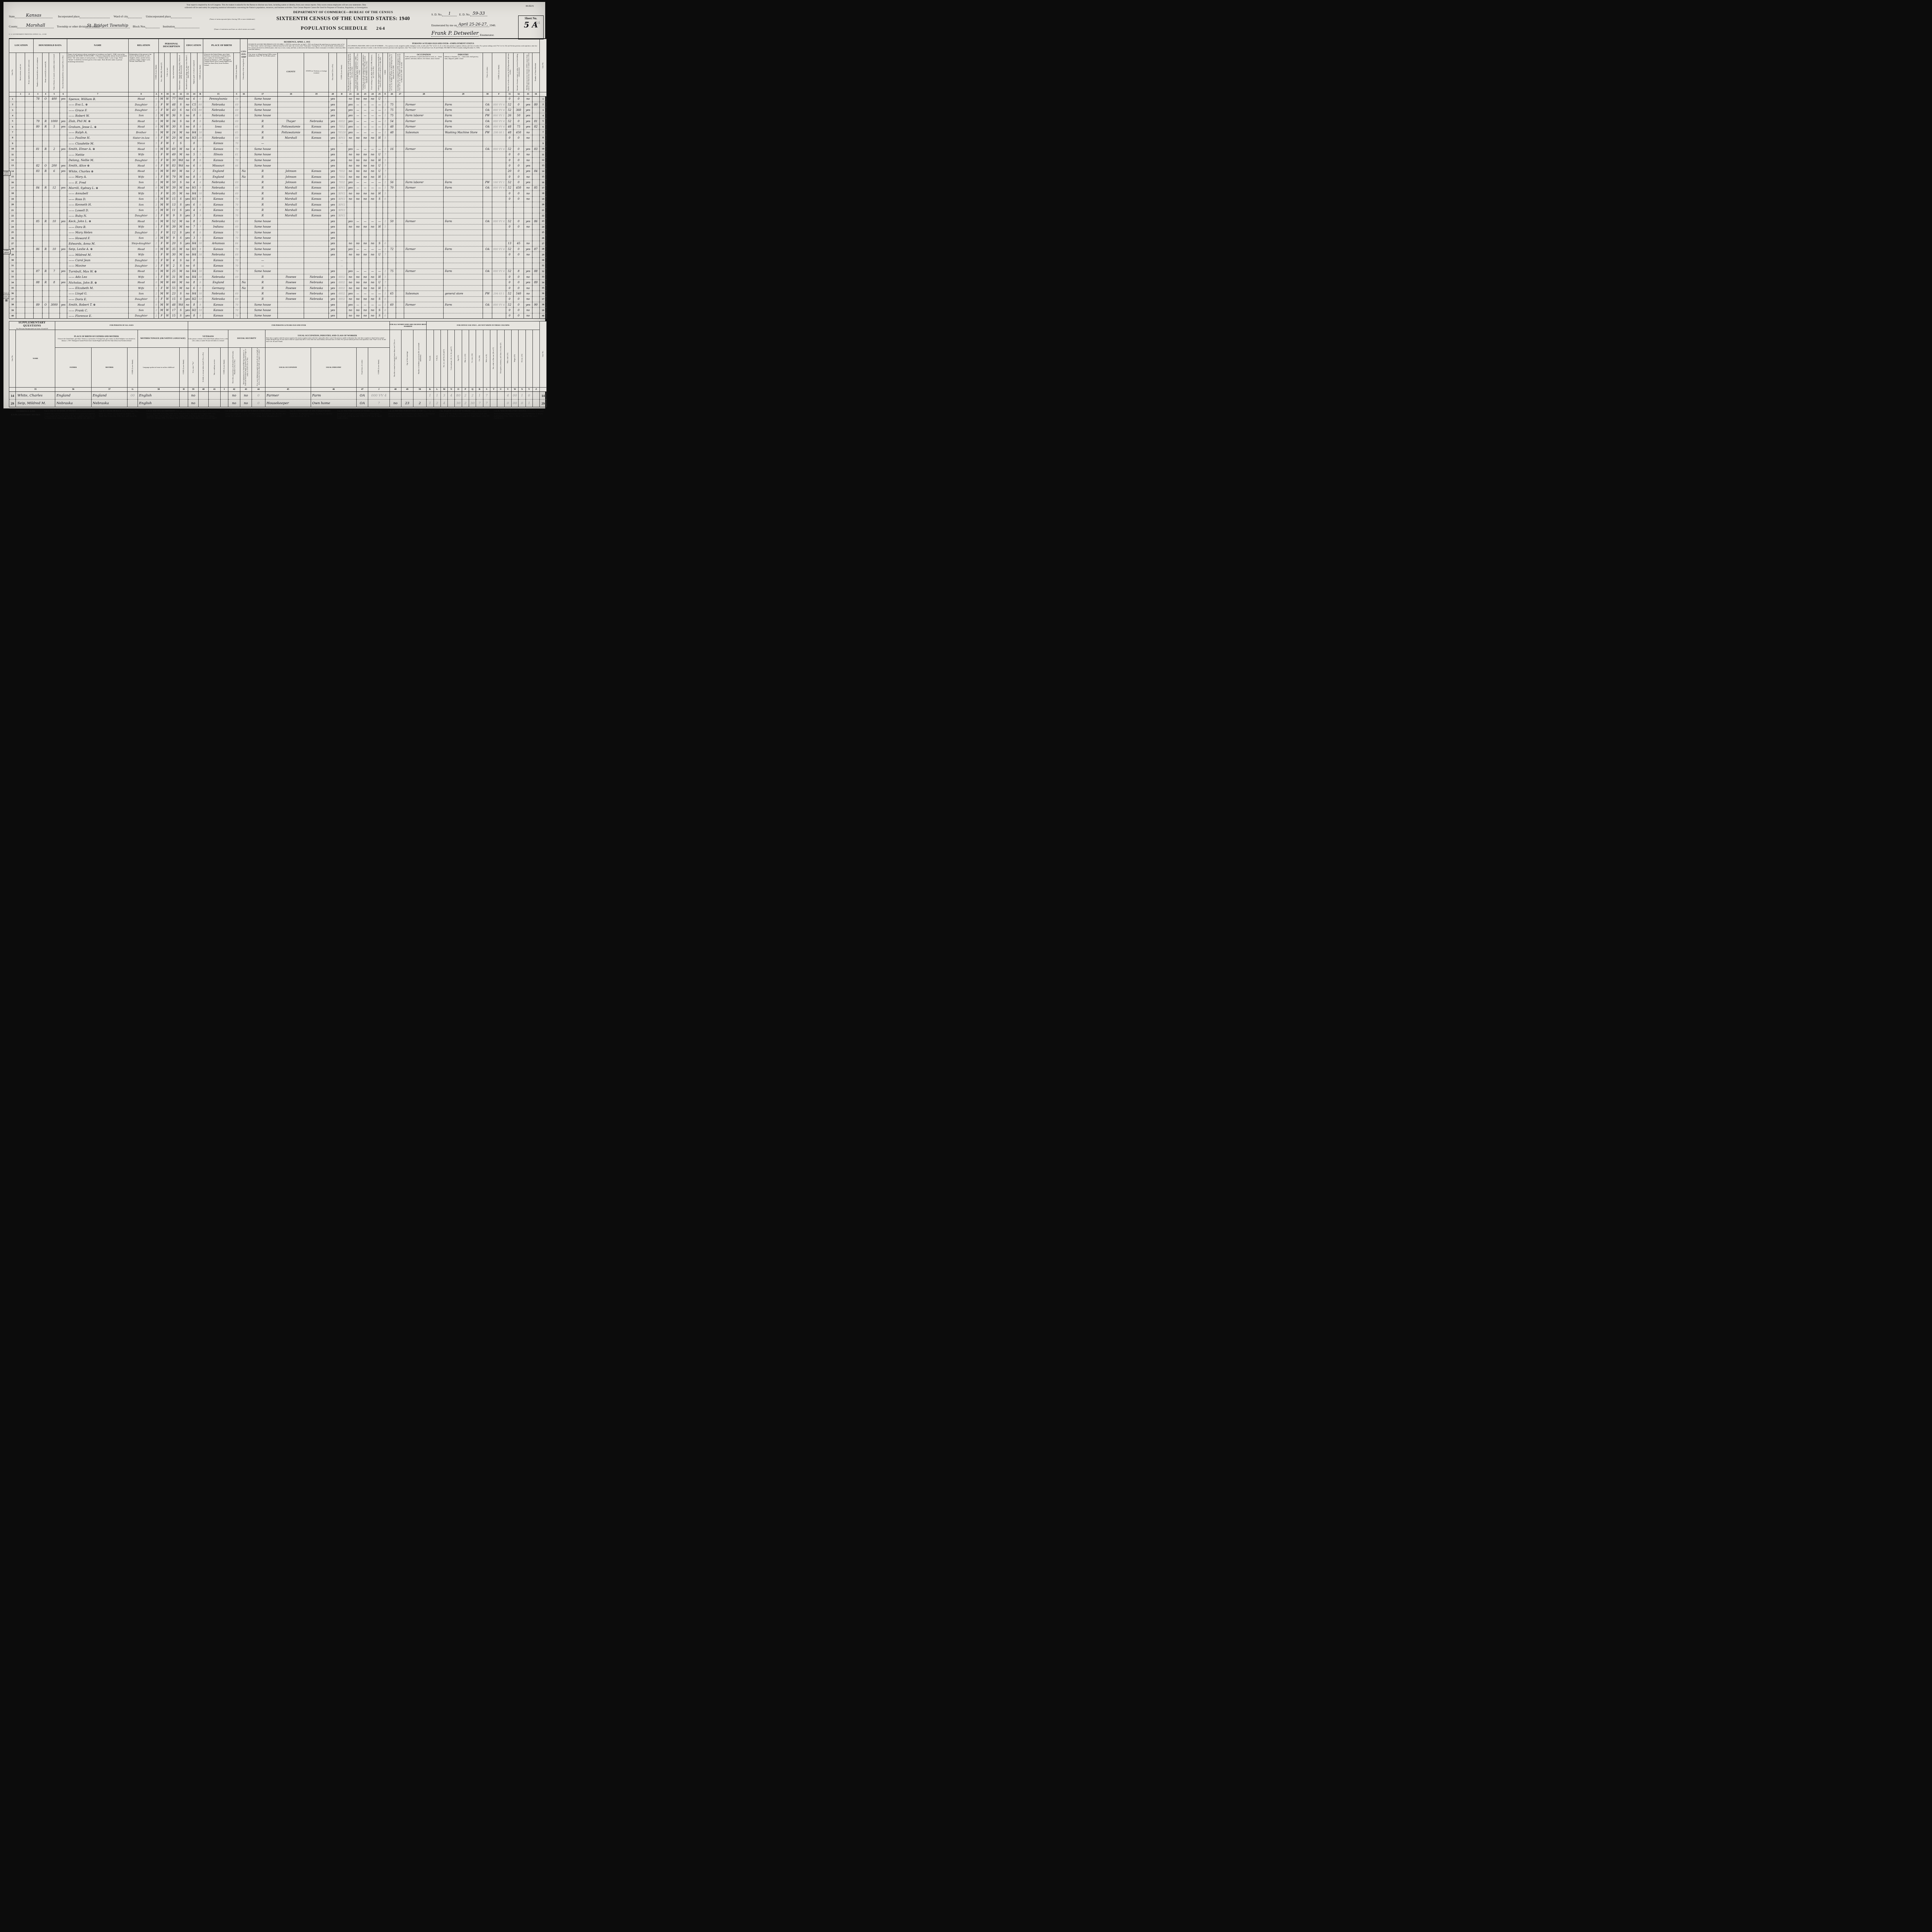 The height and width of the screenshot is (1932, 1932). Describe the element at coordinates (436, 15) in the screenshot. I see `sd-label: S. D. No.` at that location.